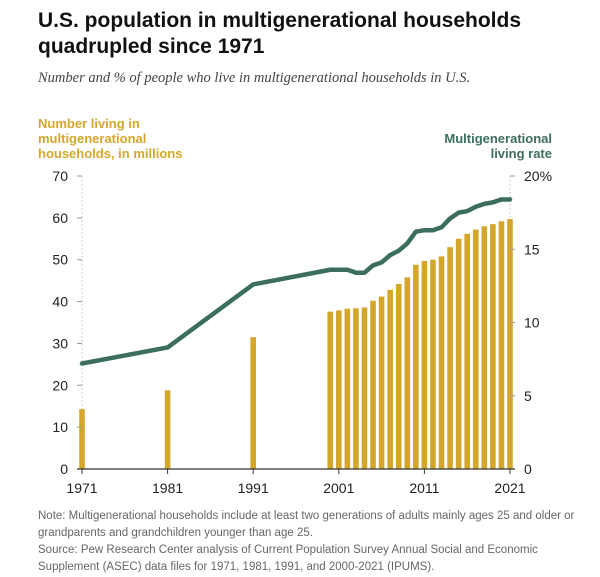  I want to click on x-tick-label: 2001, so click(338, 488).